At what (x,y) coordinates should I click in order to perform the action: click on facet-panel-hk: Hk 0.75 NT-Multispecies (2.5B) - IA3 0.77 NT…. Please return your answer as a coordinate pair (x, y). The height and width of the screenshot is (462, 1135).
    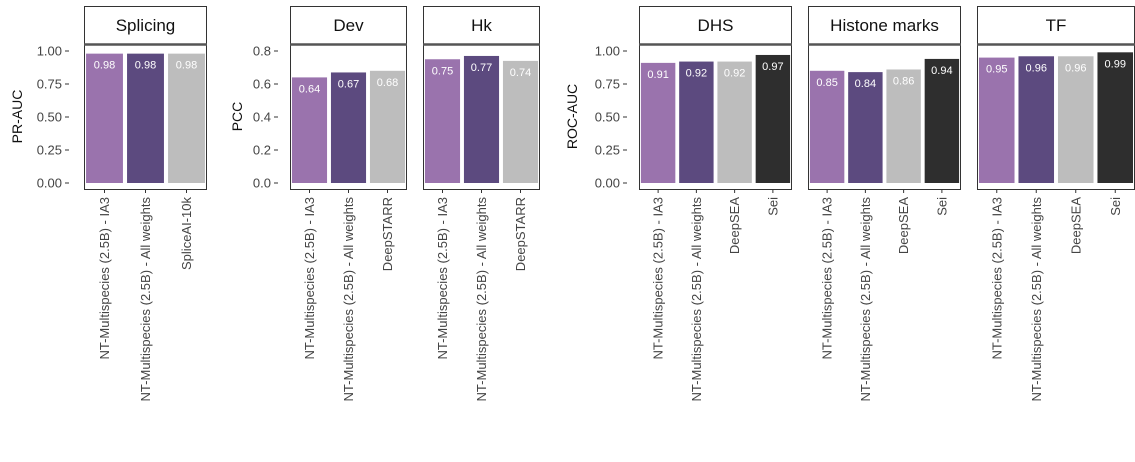
    Looking at the image, I should click on (481, 204).